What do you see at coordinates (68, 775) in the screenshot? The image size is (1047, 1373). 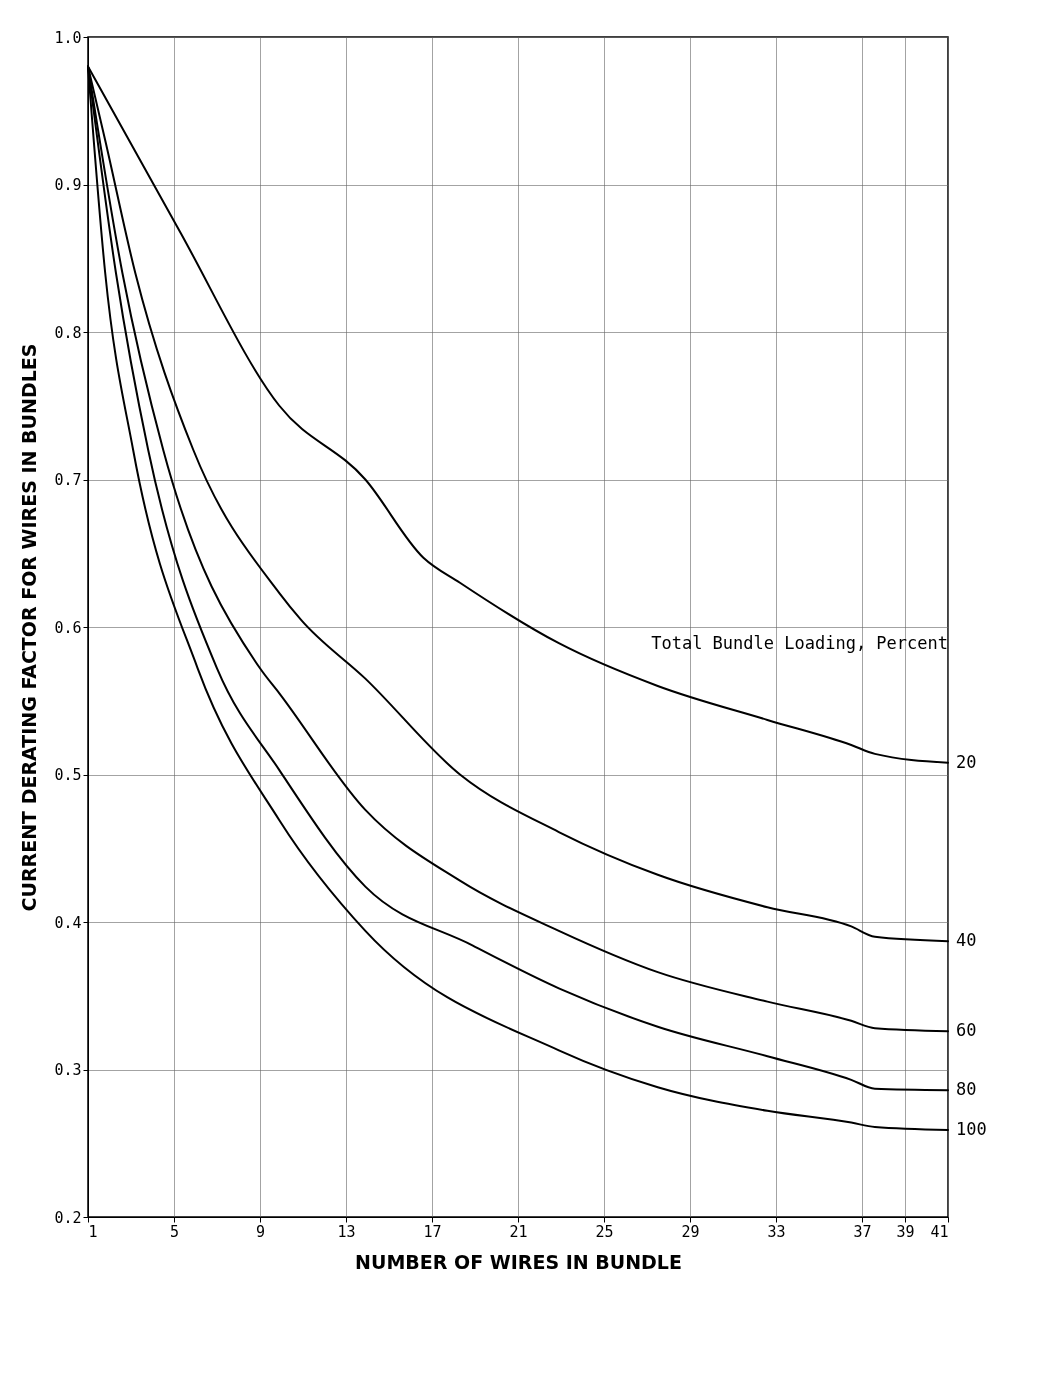 I see `y-tick-label: 0.5` at bounding box center [68, 775].